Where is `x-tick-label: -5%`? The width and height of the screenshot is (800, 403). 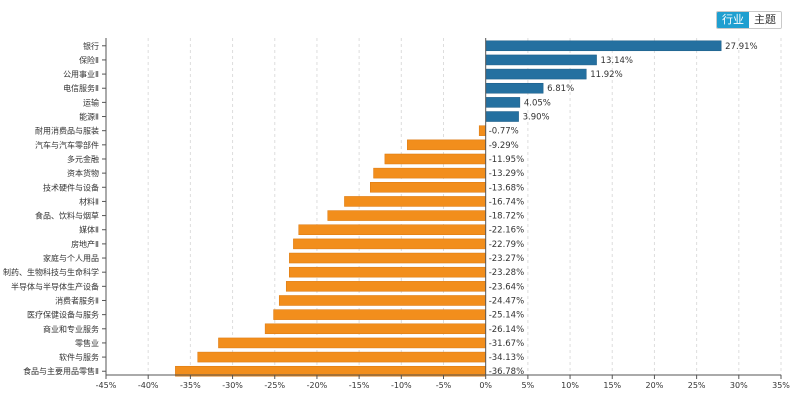 x-tick-label: -5% is located at coordinates (444, 385).